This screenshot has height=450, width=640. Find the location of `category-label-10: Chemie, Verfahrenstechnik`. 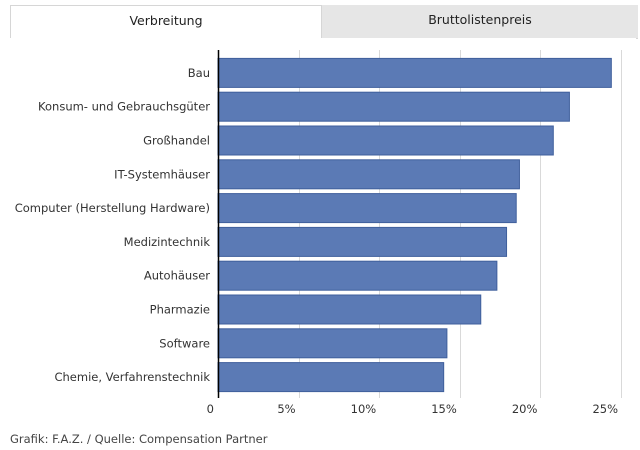

category-label-10: Chemie, Verfahrenstechnik is located at coordinates (132, 377).